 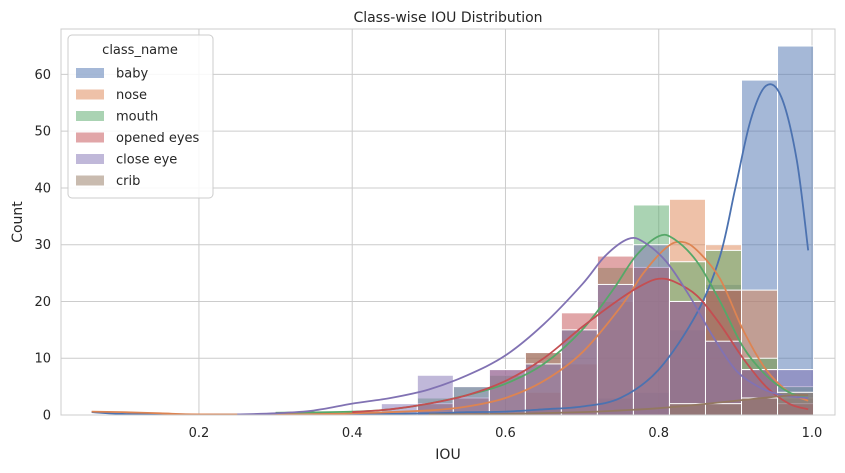 What do you see at coordinates (42, 359) in the screenshot?
I see `y-tick-label: 10` at bounding box center [42, 359].